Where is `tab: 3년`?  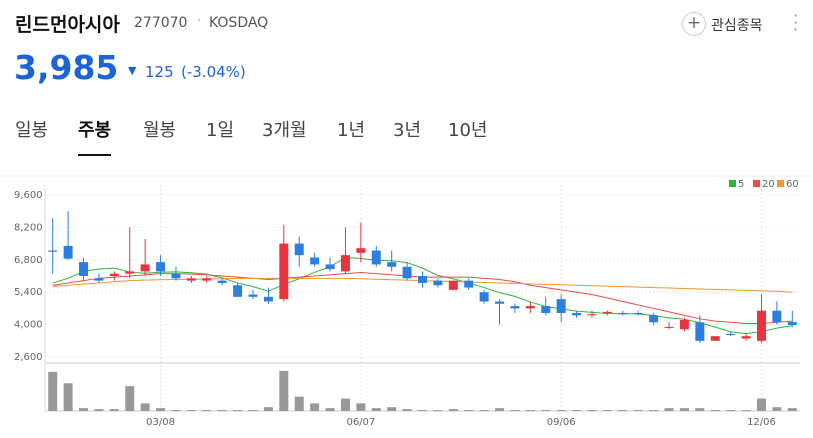 tab: 3년 is located at coordinates (407, 130).